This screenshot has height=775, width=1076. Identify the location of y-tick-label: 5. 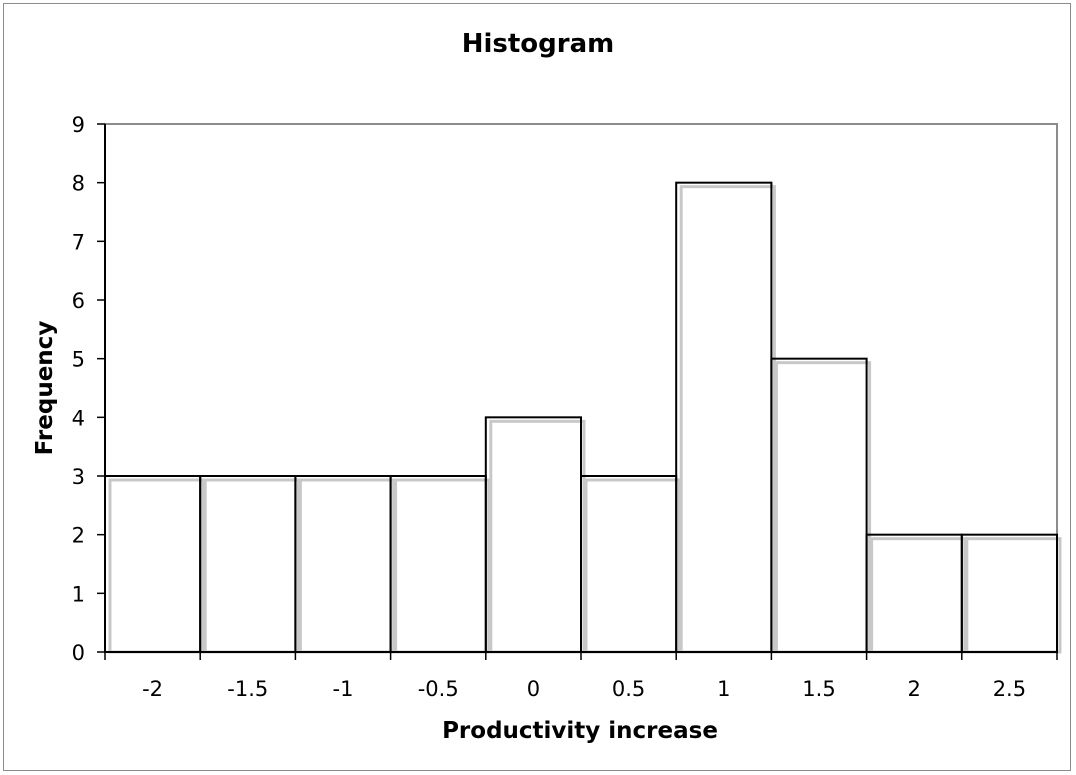
(78, 360).